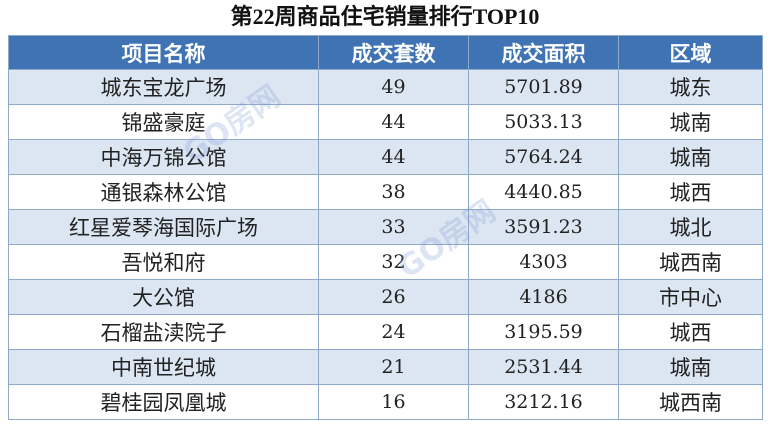  Describe the element at coordinates (393, 192) in the screenshot. I see `table-cell: 38` at that location.